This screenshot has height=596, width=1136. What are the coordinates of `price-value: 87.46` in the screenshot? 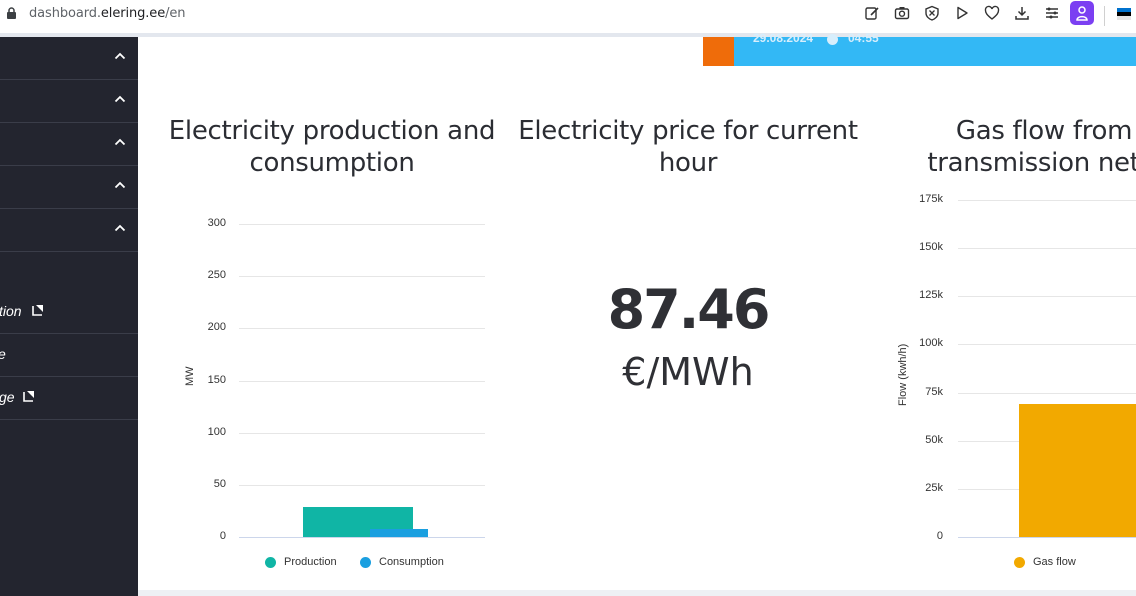 It's located at (689, 309).